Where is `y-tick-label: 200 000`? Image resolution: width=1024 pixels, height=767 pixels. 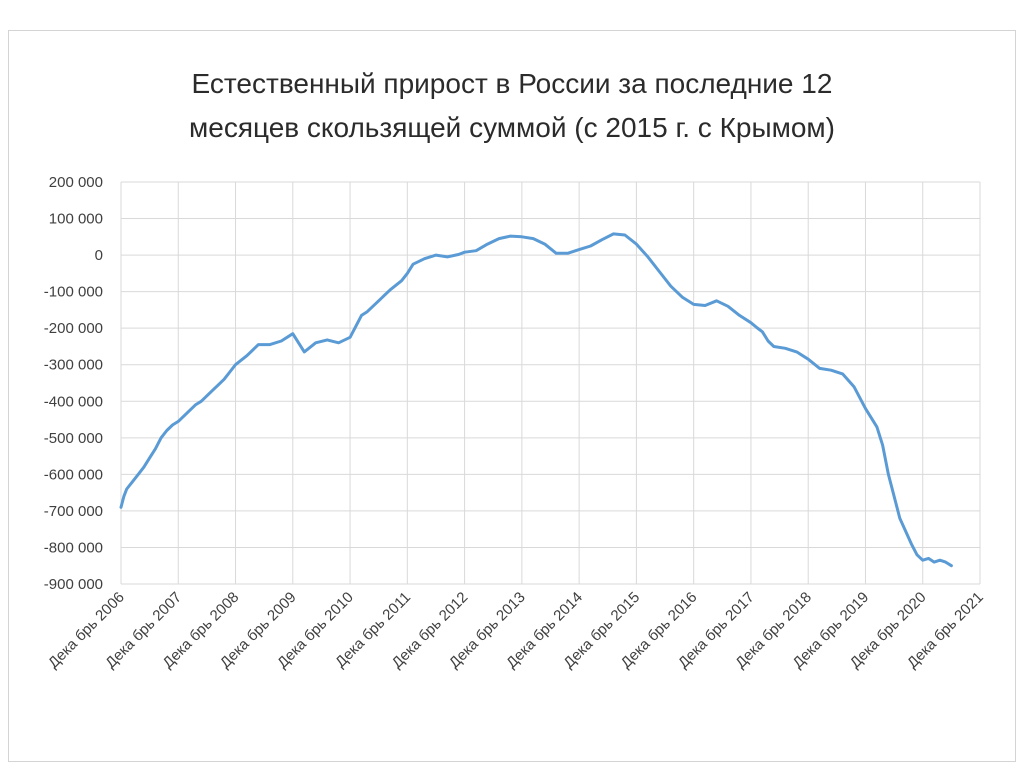 y-tick-label: 200 000 is located at coordinates (76, 182).